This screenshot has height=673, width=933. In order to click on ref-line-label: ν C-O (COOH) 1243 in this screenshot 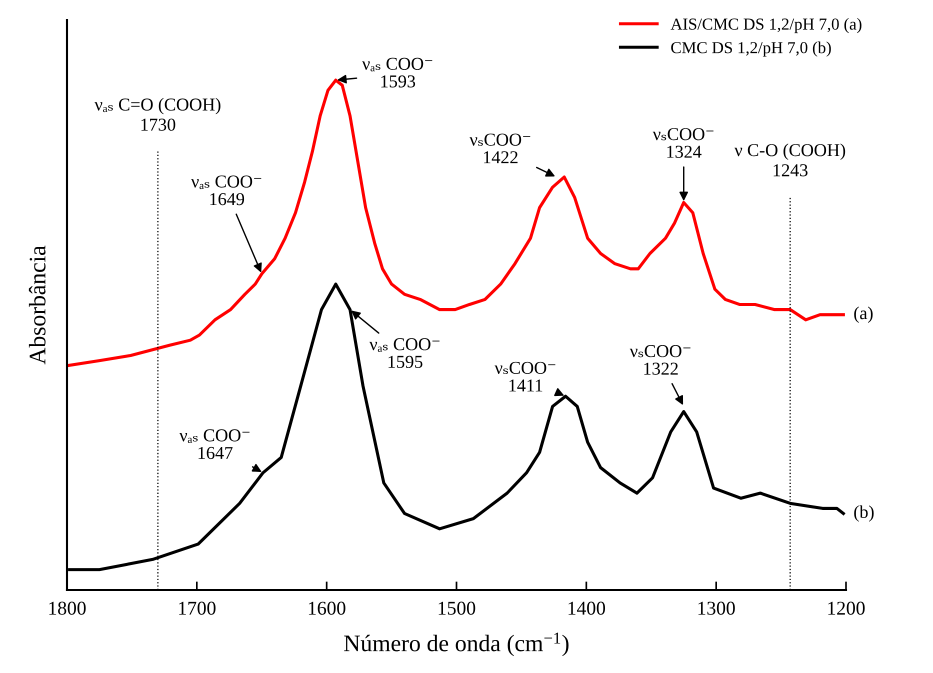, I will do `click(790, 160)`.